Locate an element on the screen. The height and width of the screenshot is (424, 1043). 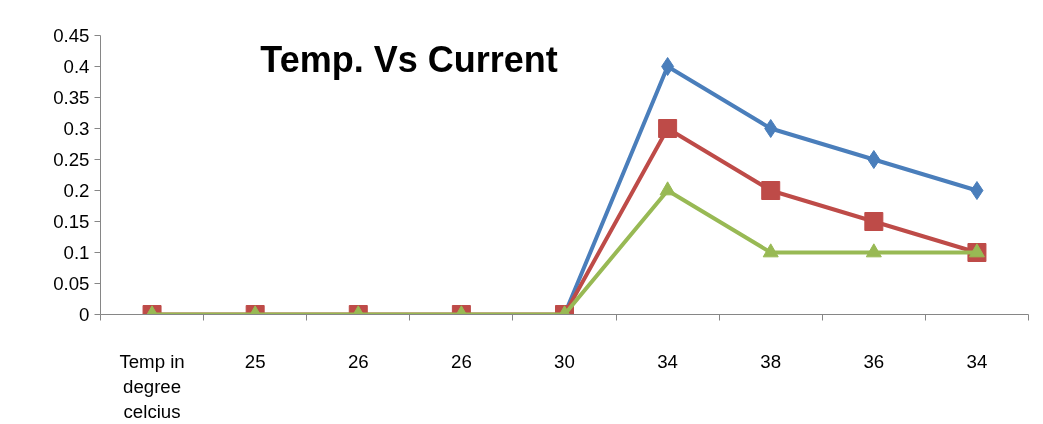
y-tick-label: 0.35 is located at coordinates (71, 97).